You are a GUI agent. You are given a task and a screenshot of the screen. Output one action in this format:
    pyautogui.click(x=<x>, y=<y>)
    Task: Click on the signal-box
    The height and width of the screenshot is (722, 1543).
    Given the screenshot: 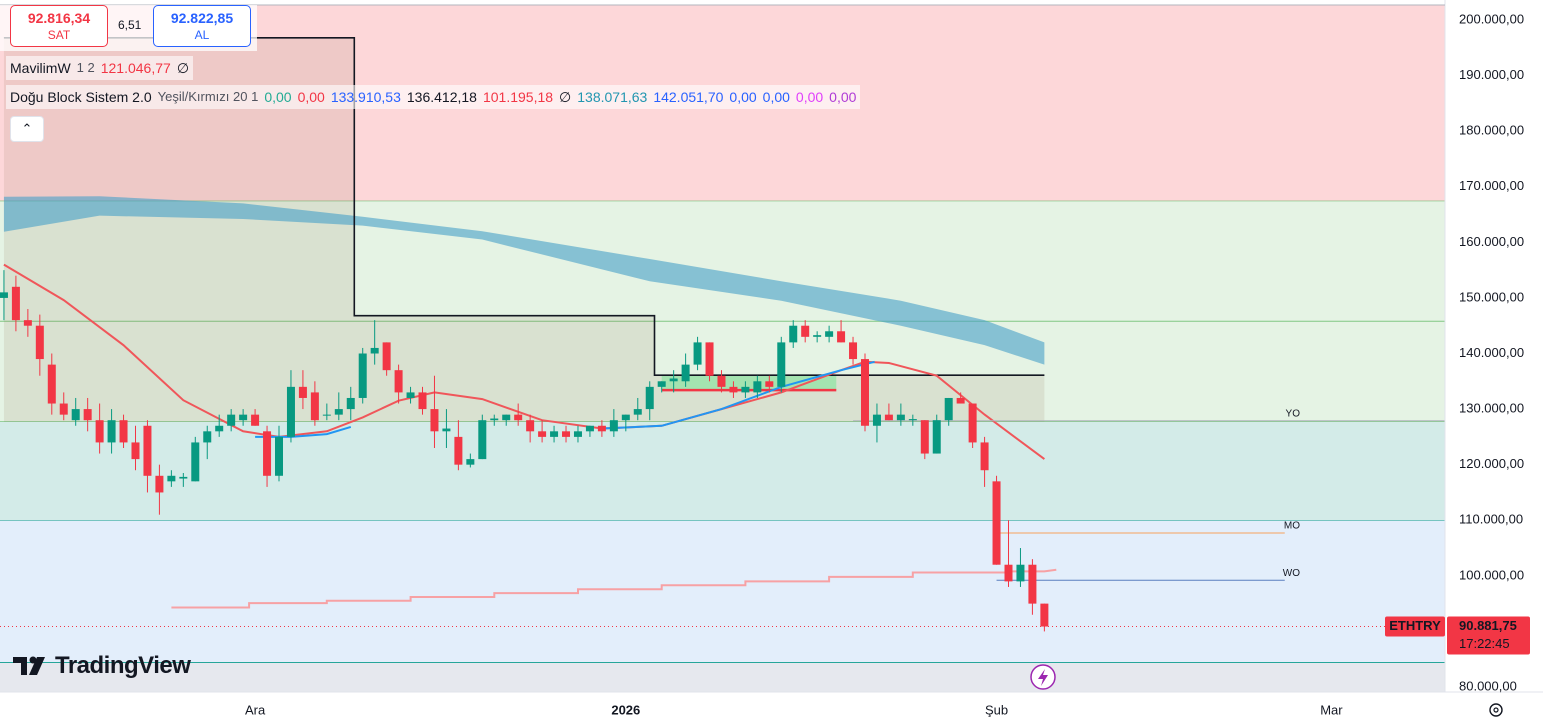 What is the action you would take?
    pyautogui.click(x=749, y=383)
    